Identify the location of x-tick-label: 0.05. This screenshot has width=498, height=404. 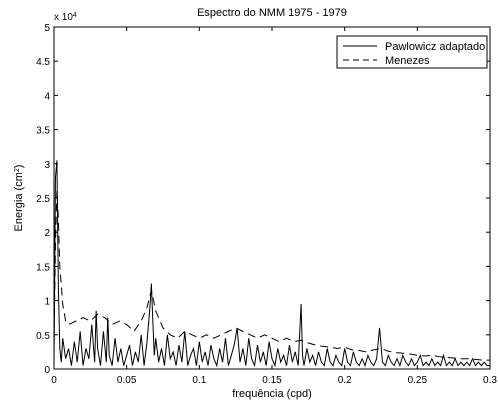
(127, 380).